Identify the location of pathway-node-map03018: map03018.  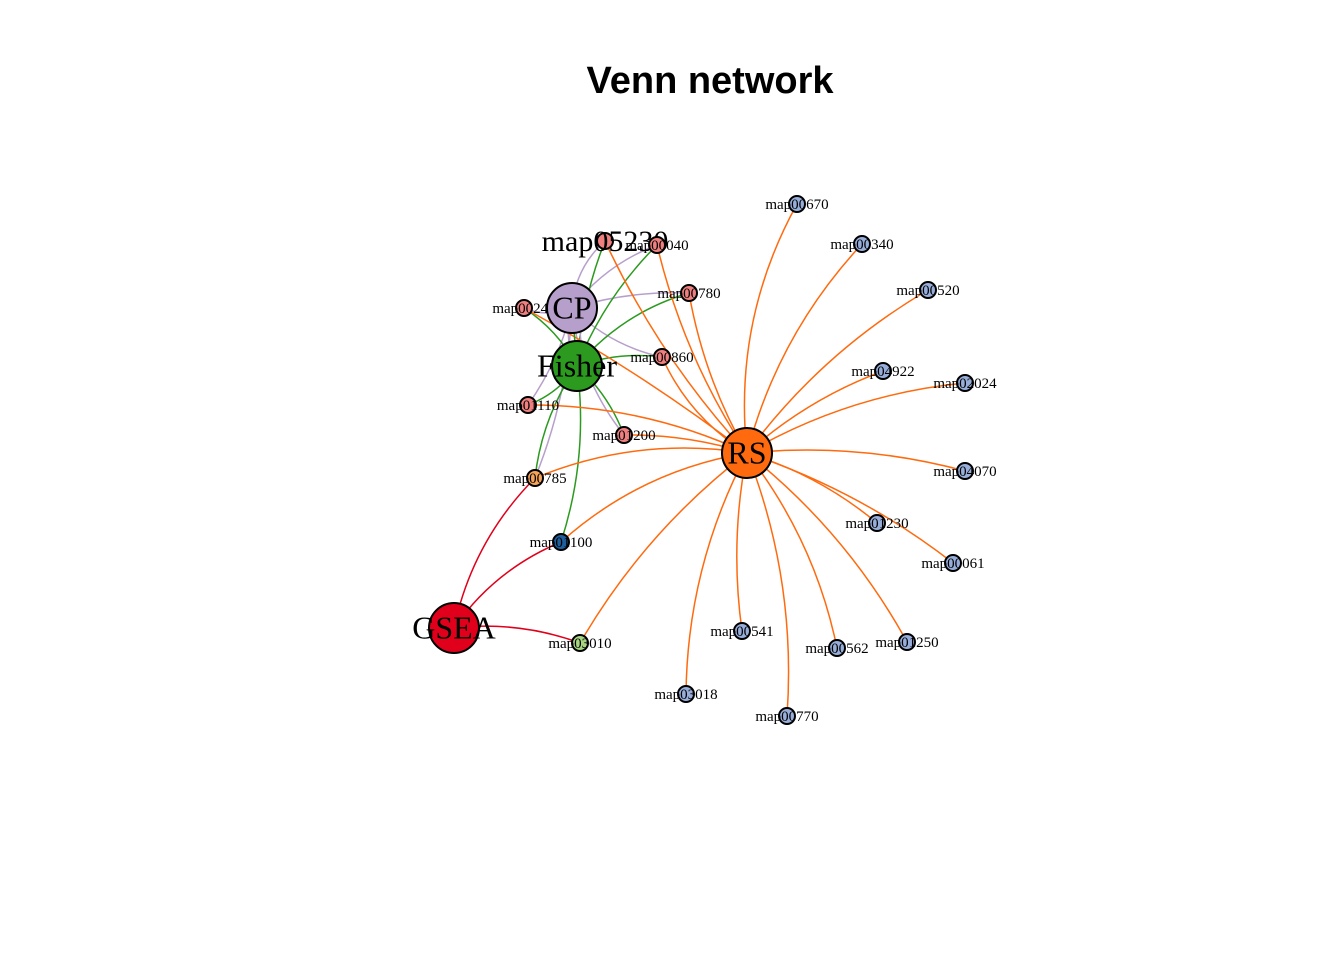
(686, 694).